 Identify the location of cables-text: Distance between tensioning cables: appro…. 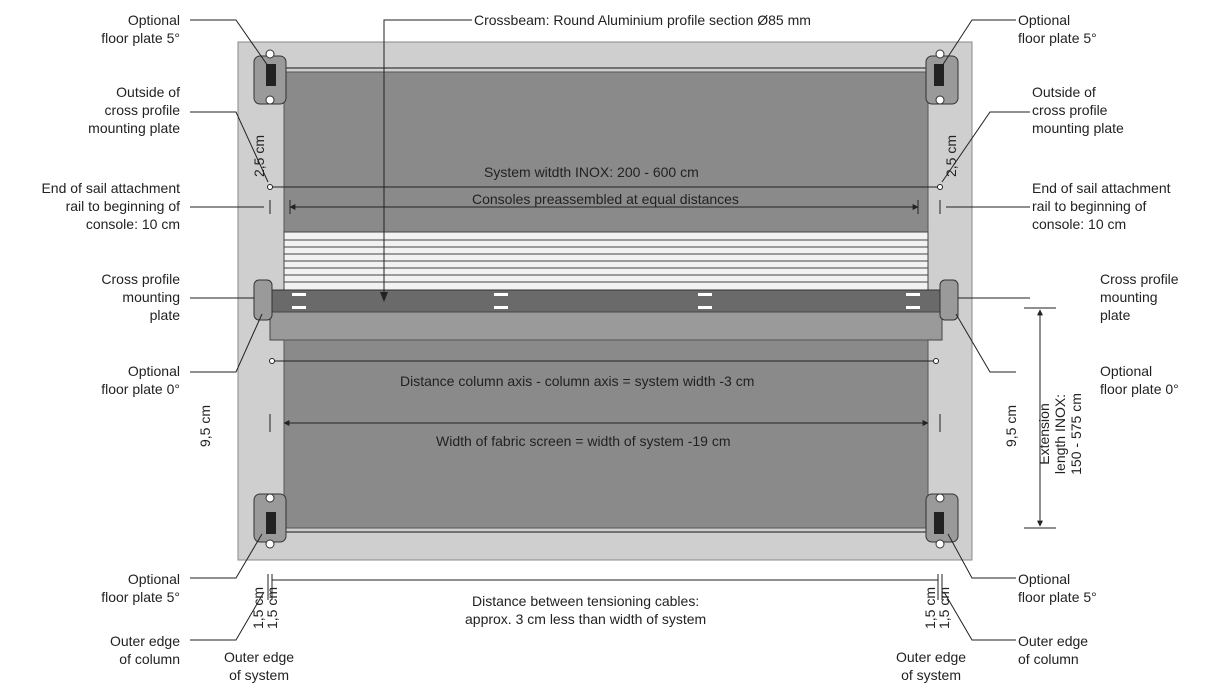
(586, 610).